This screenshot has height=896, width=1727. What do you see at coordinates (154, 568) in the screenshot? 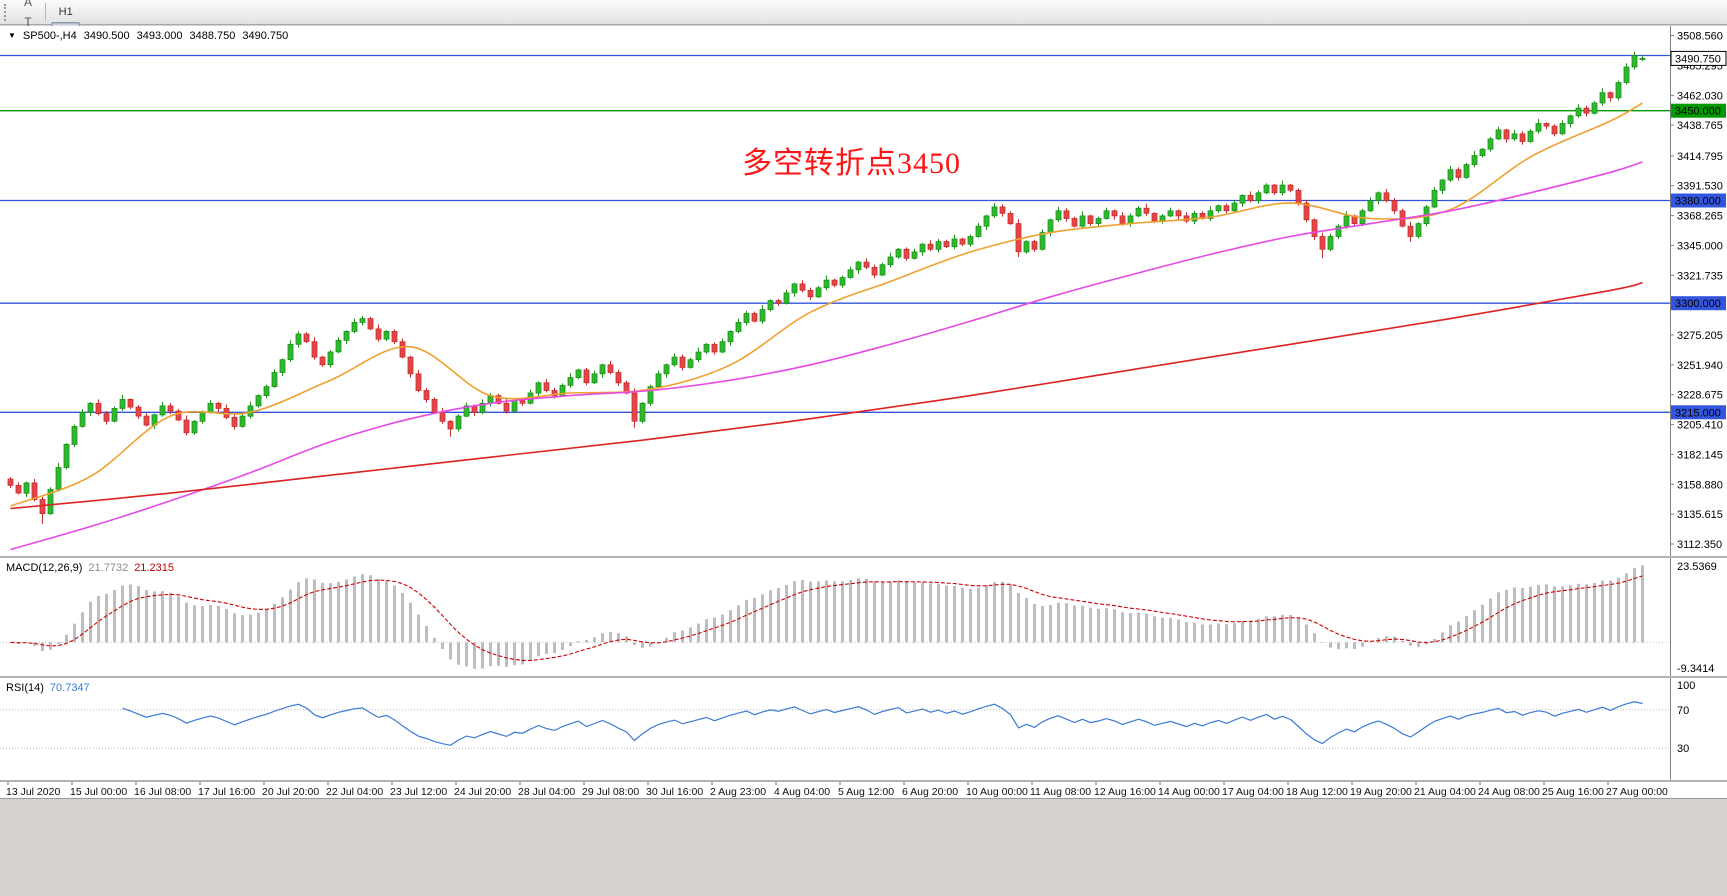
I see `macd-signal-value: 21.2315` at bounding box center [154, 568].